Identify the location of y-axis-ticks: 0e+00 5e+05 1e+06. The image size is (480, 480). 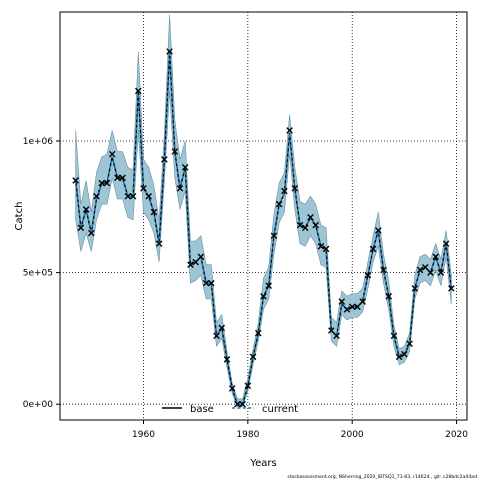
(41, 273).